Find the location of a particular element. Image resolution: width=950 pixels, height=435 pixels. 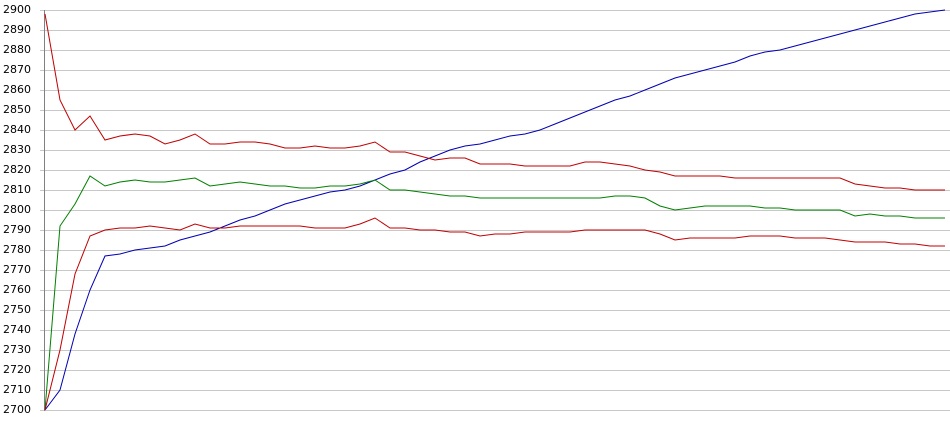

y-tick-label: 2820 is located at coordinates (17, 169).